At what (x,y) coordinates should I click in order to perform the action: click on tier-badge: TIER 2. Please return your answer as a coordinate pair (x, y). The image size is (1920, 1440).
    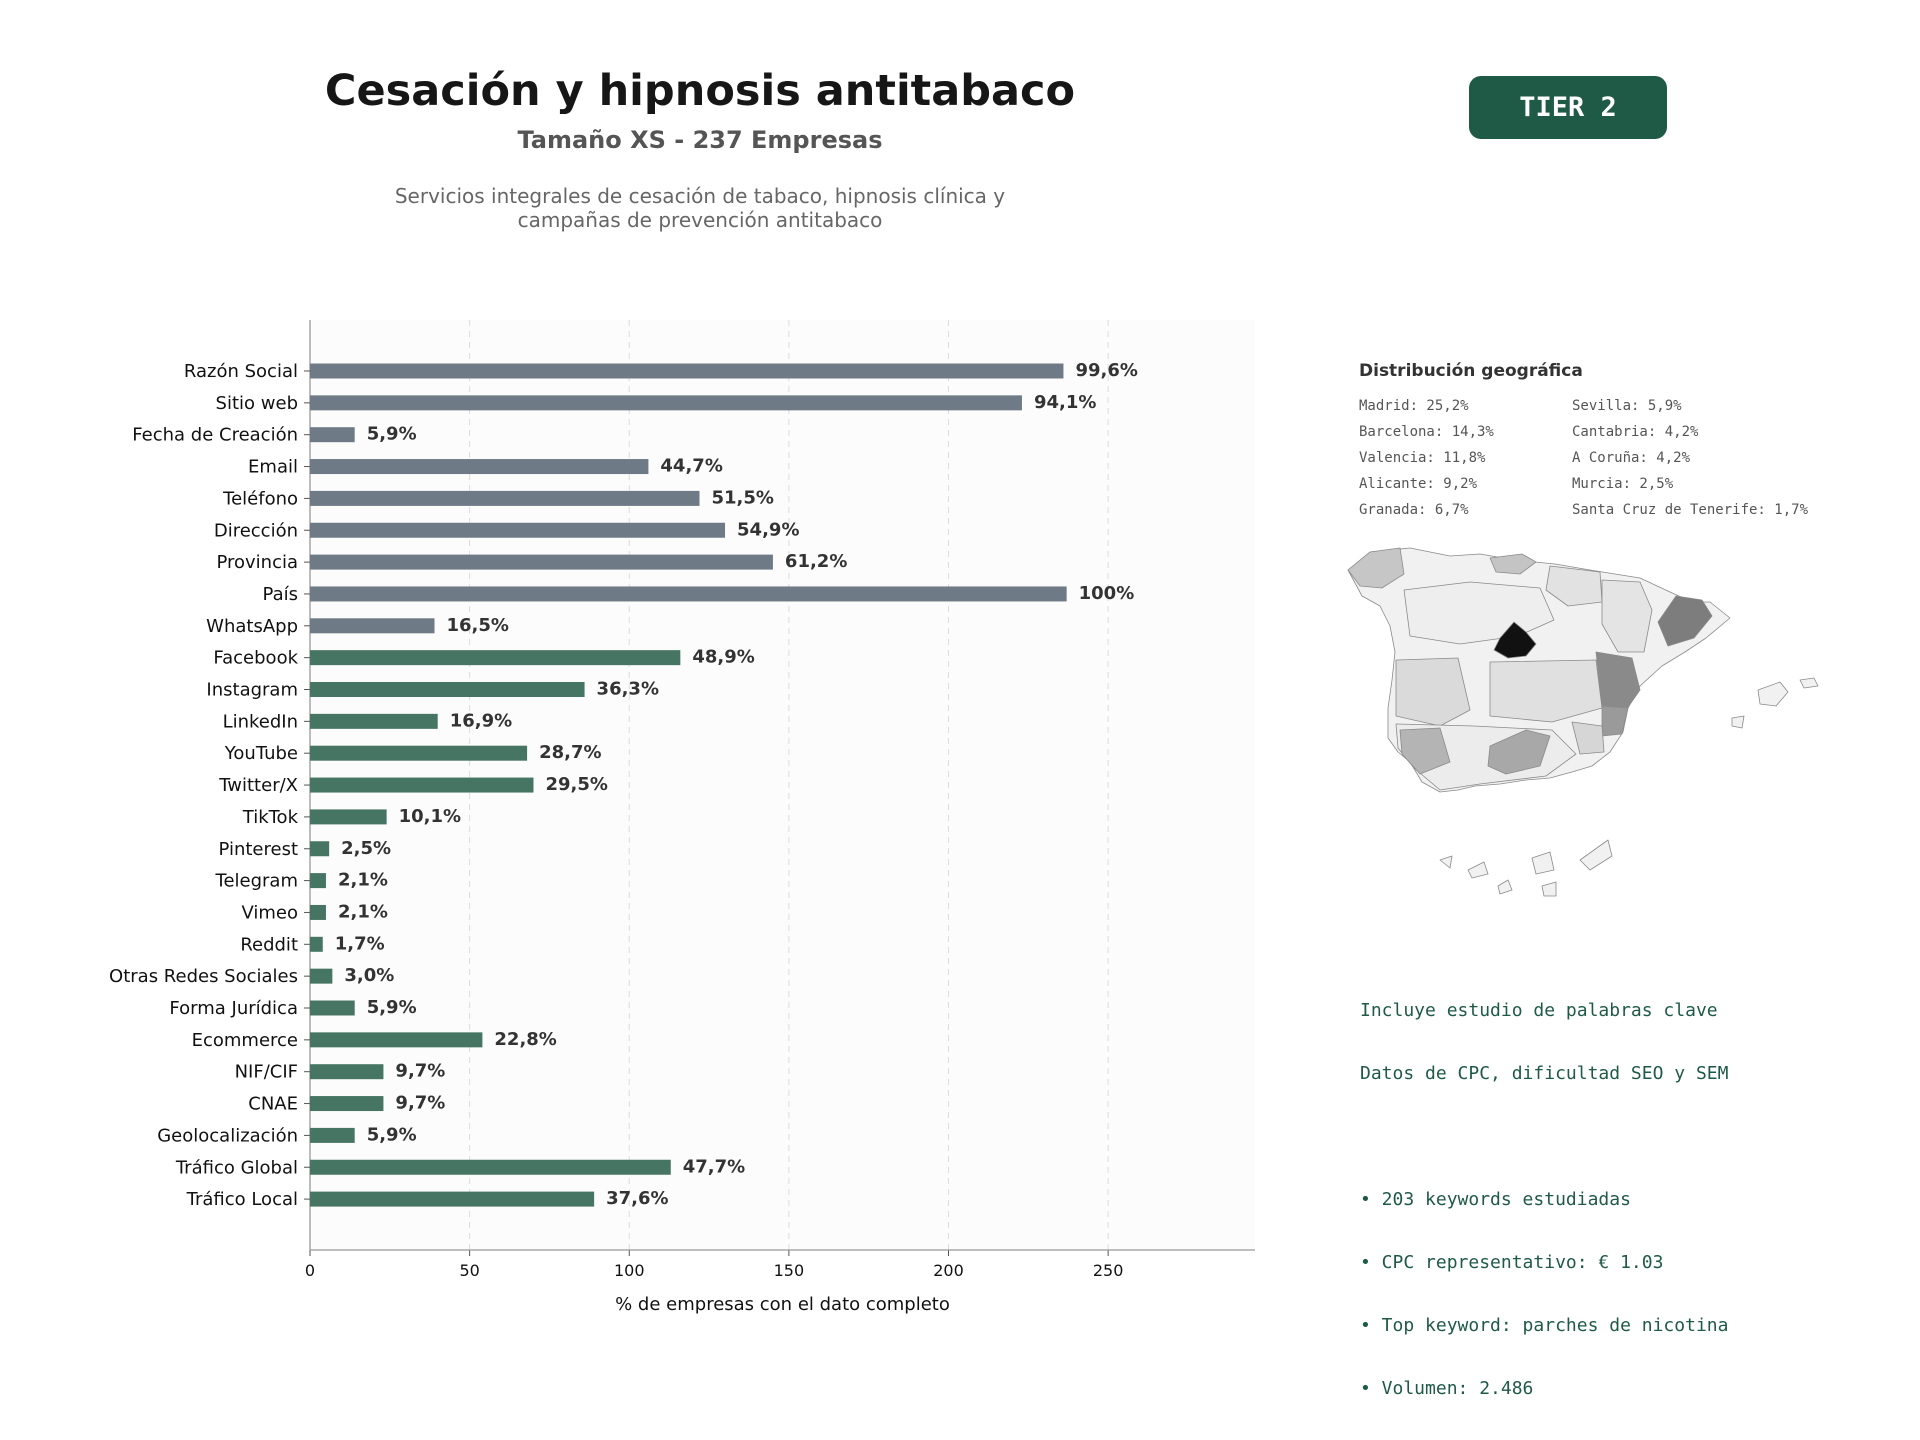
    Looking at the image, I should click on (1568, 107).